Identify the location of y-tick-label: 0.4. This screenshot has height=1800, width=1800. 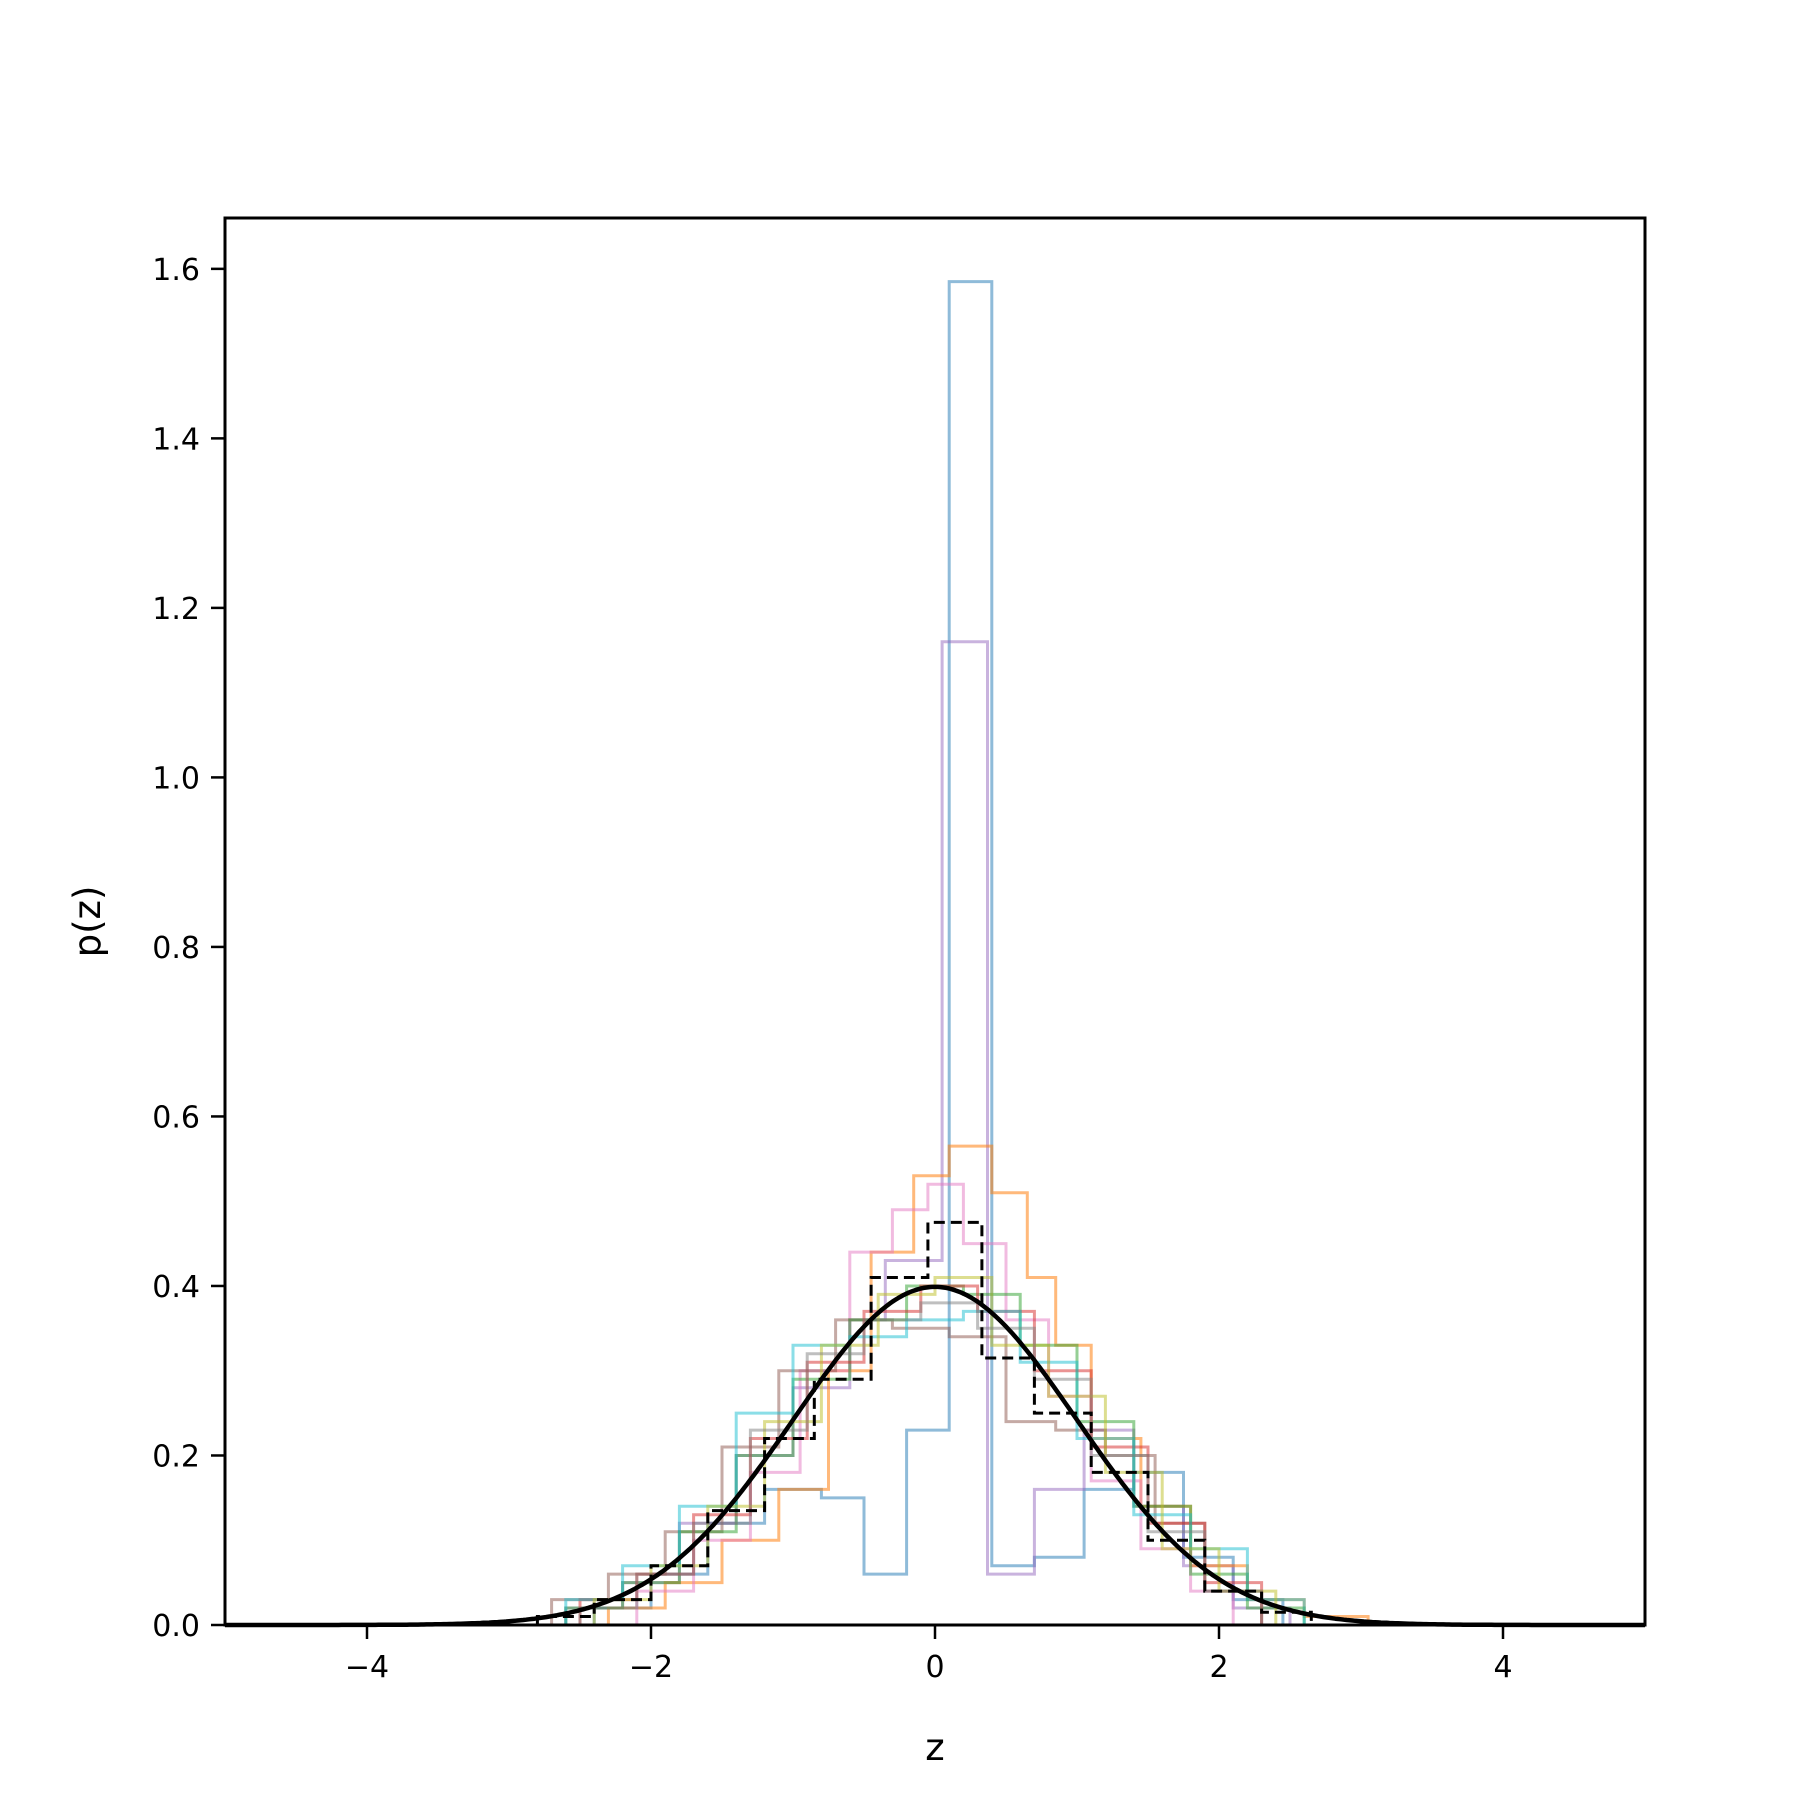
(176, 1287).